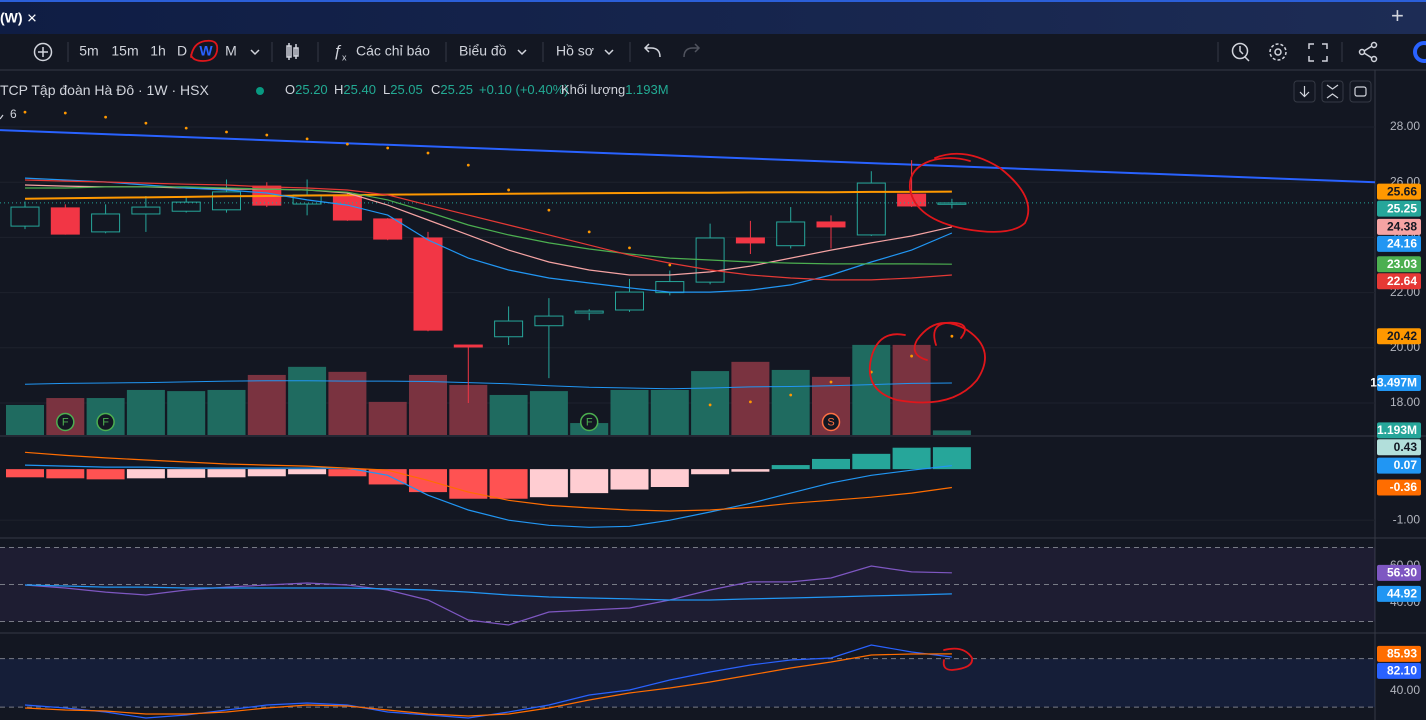 This screenshot has height=720, width=1426. What do you see at coordinates (1318, 52) in the screenshot?
I see `fullscreen-button` at bounding box center [1318, 52].